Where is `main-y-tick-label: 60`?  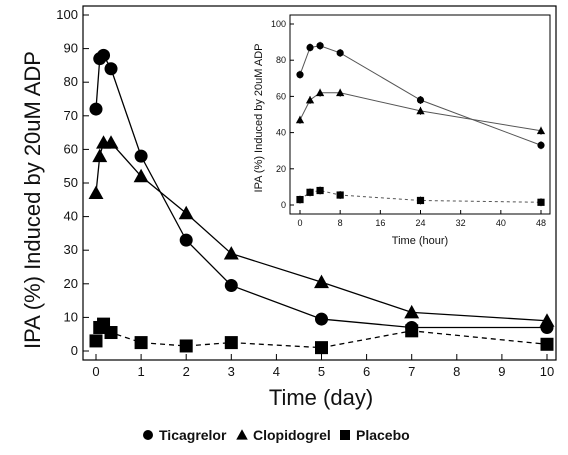
main-y-tick-label: 60 is located at coordinates (71, 148).